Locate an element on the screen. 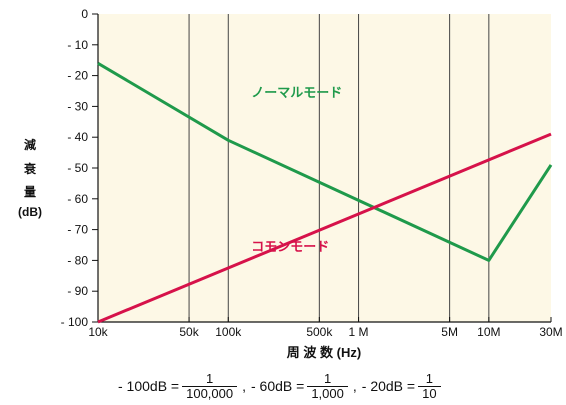  x-tick-label: 1 M is located at coordinates (359, 332).